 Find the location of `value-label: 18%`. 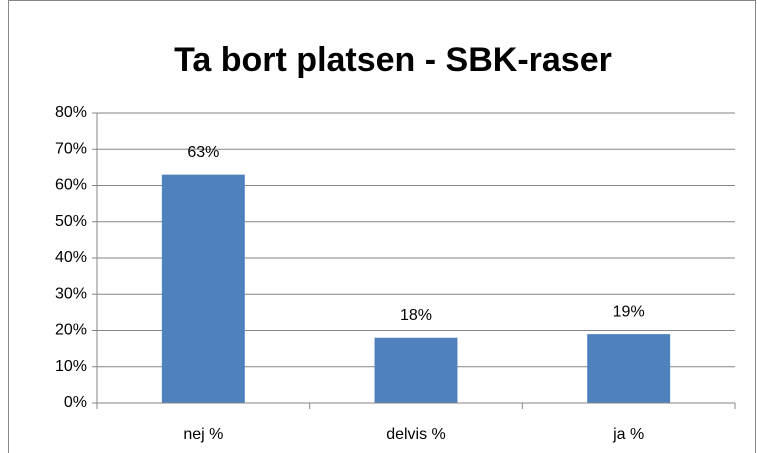

value-label: 18% is located at coordinates (416, 315).